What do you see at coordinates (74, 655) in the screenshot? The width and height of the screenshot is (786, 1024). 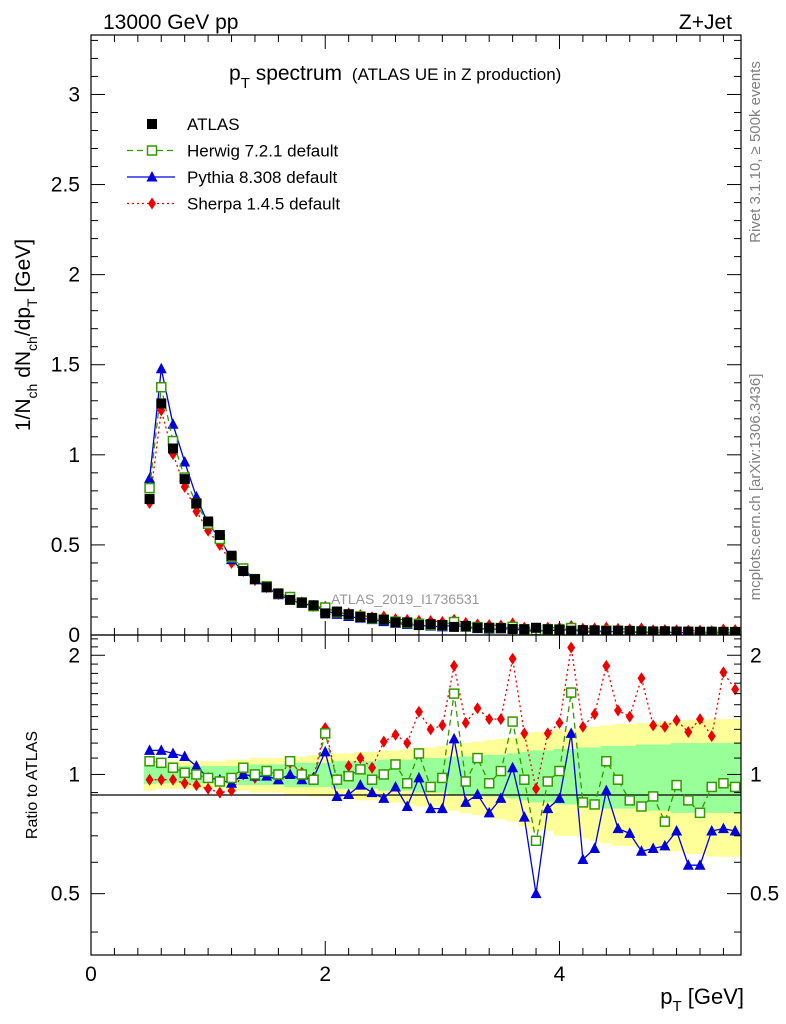 I see `ratio-tick-label-left: 2` at bounding box center [74, 655].